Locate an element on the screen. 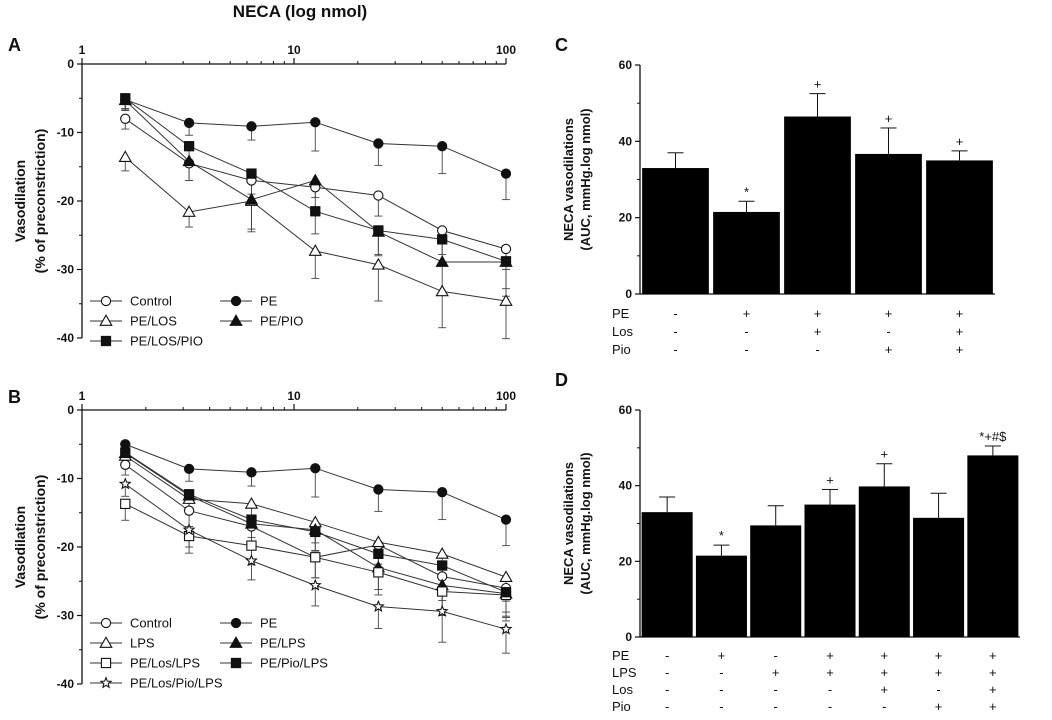 The image size is (1052, 720). condition-row-label: Los is located at coordinates (622, 689).